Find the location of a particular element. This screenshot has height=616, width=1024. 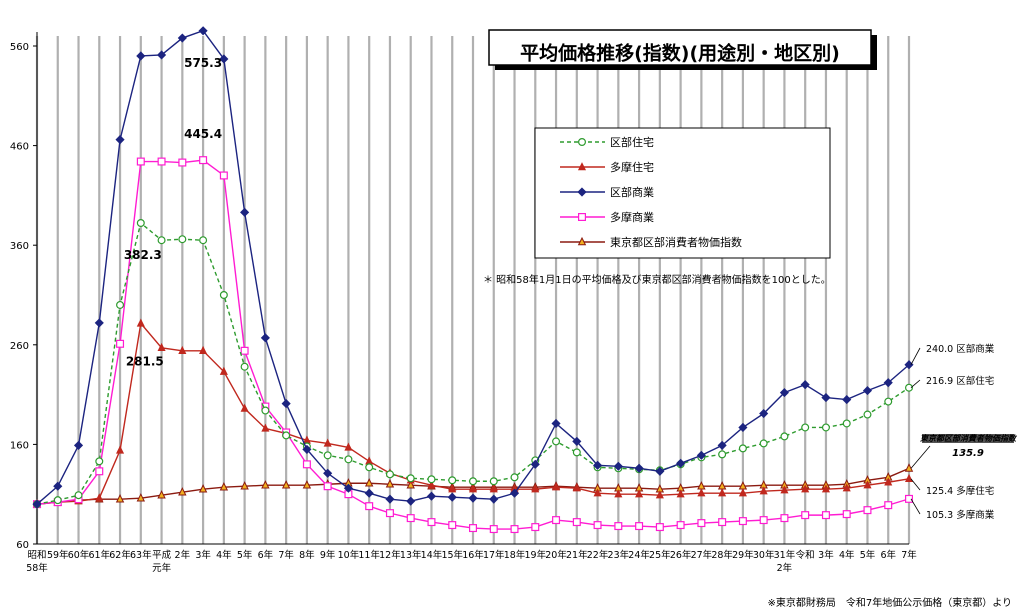

x-tick-label: 16年 is located at coordinates (473, 555).